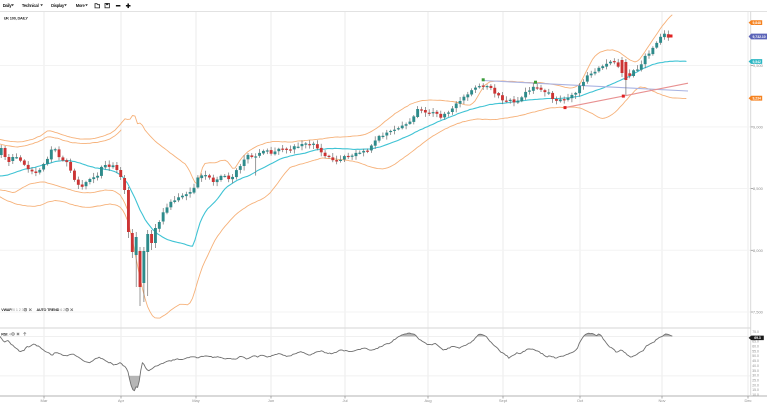  What do you see at coordinates (755, 342) in the screenshot?
I see `svg-text: 65.0` at bounding box center [755, 342].